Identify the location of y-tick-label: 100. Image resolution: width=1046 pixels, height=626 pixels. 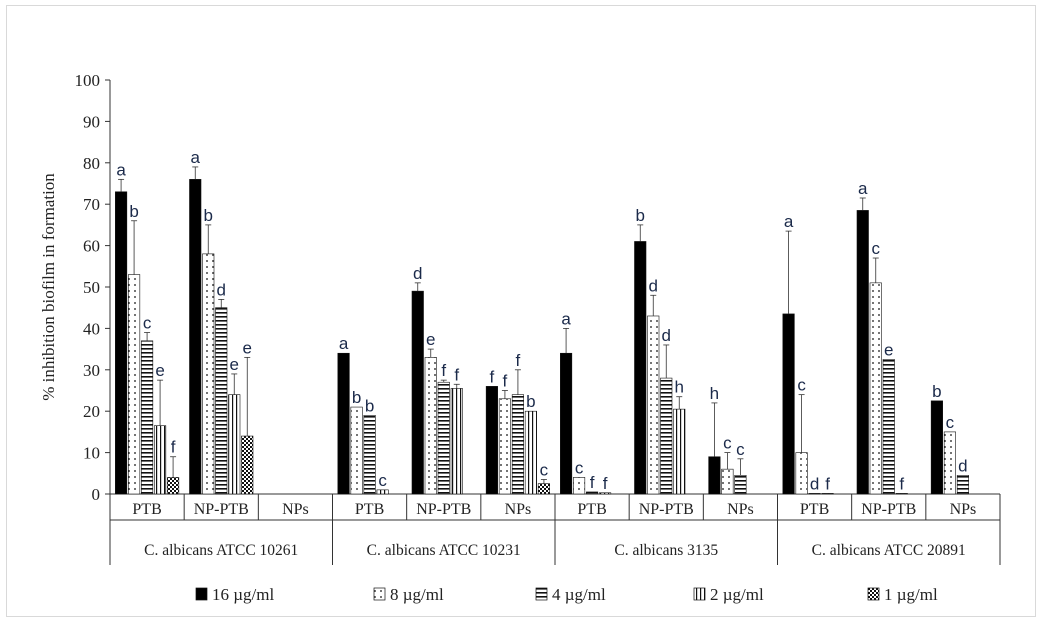
(88, 80).